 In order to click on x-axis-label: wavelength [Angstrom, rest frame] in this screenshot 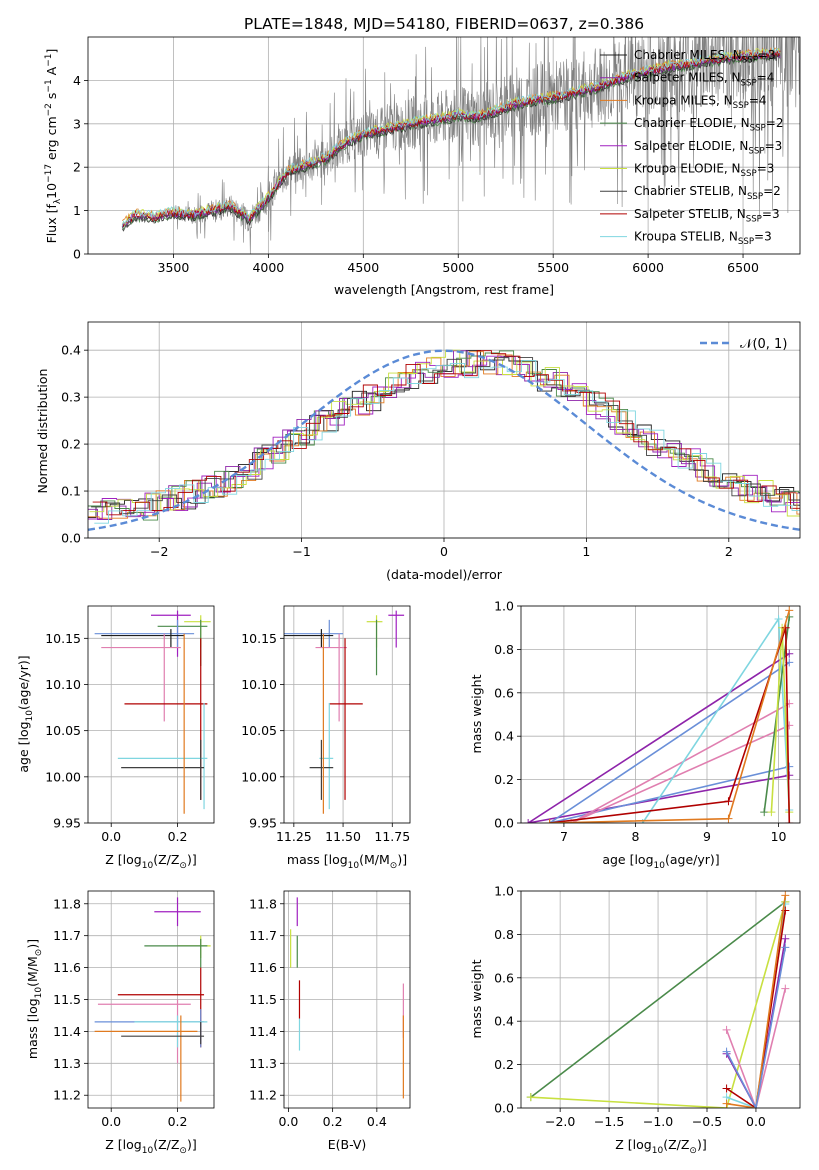, I will do `click(444, 289)`.